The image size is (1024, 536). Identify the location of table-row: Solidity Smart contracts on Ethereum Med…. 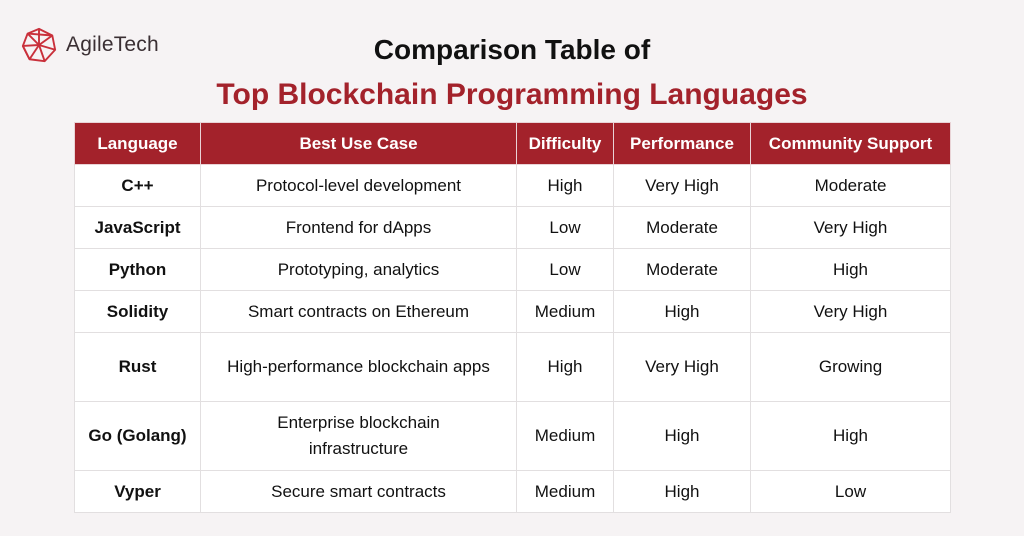
(512, 311).